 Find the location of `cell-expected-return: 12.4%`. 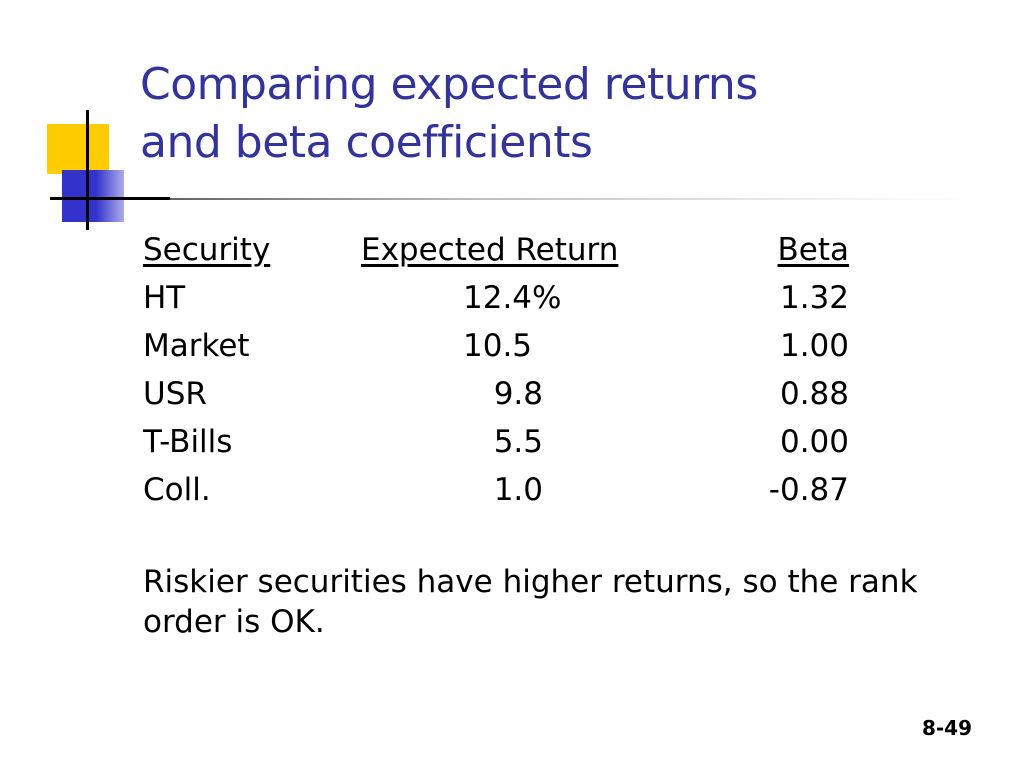

cell-expected-return: 12.4% is located at coordinates (512, 298).